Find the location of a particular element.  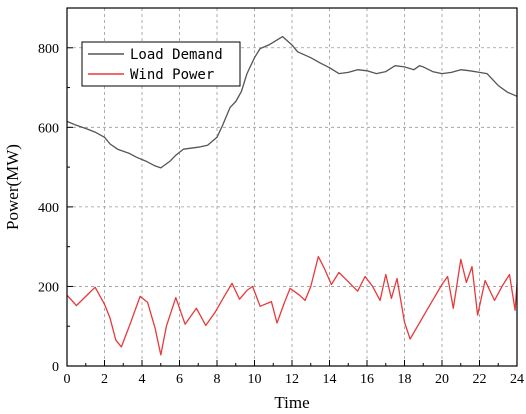

y-tick-label: 400 is located at coordinates (48, 208).